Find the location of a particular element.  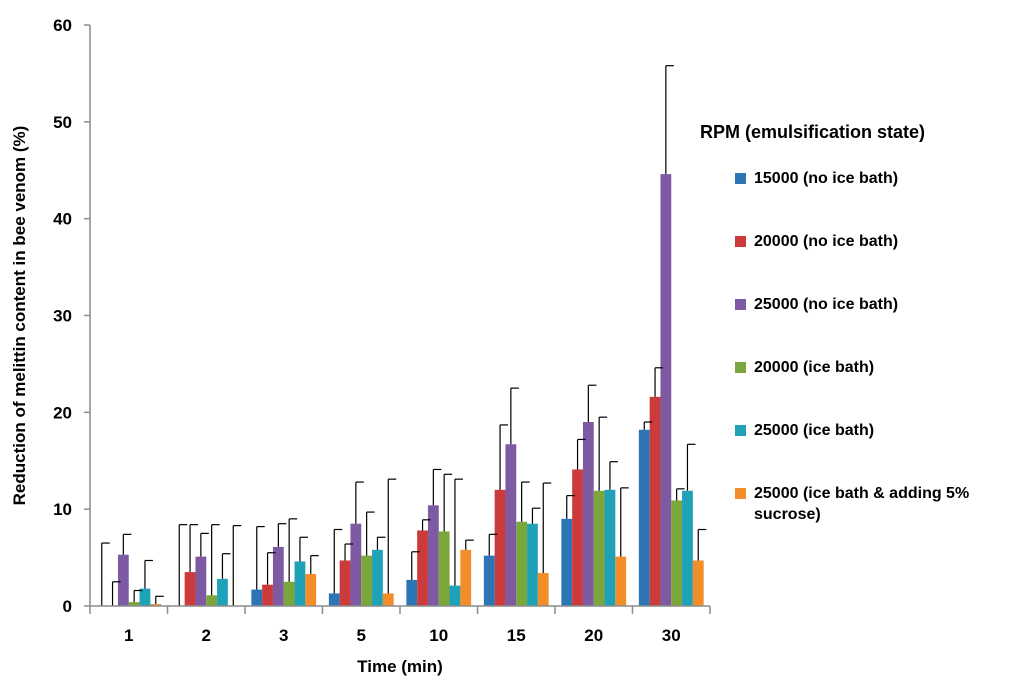

legend-label: 20000 (no ice bath) is located at coordinates (826, 241).